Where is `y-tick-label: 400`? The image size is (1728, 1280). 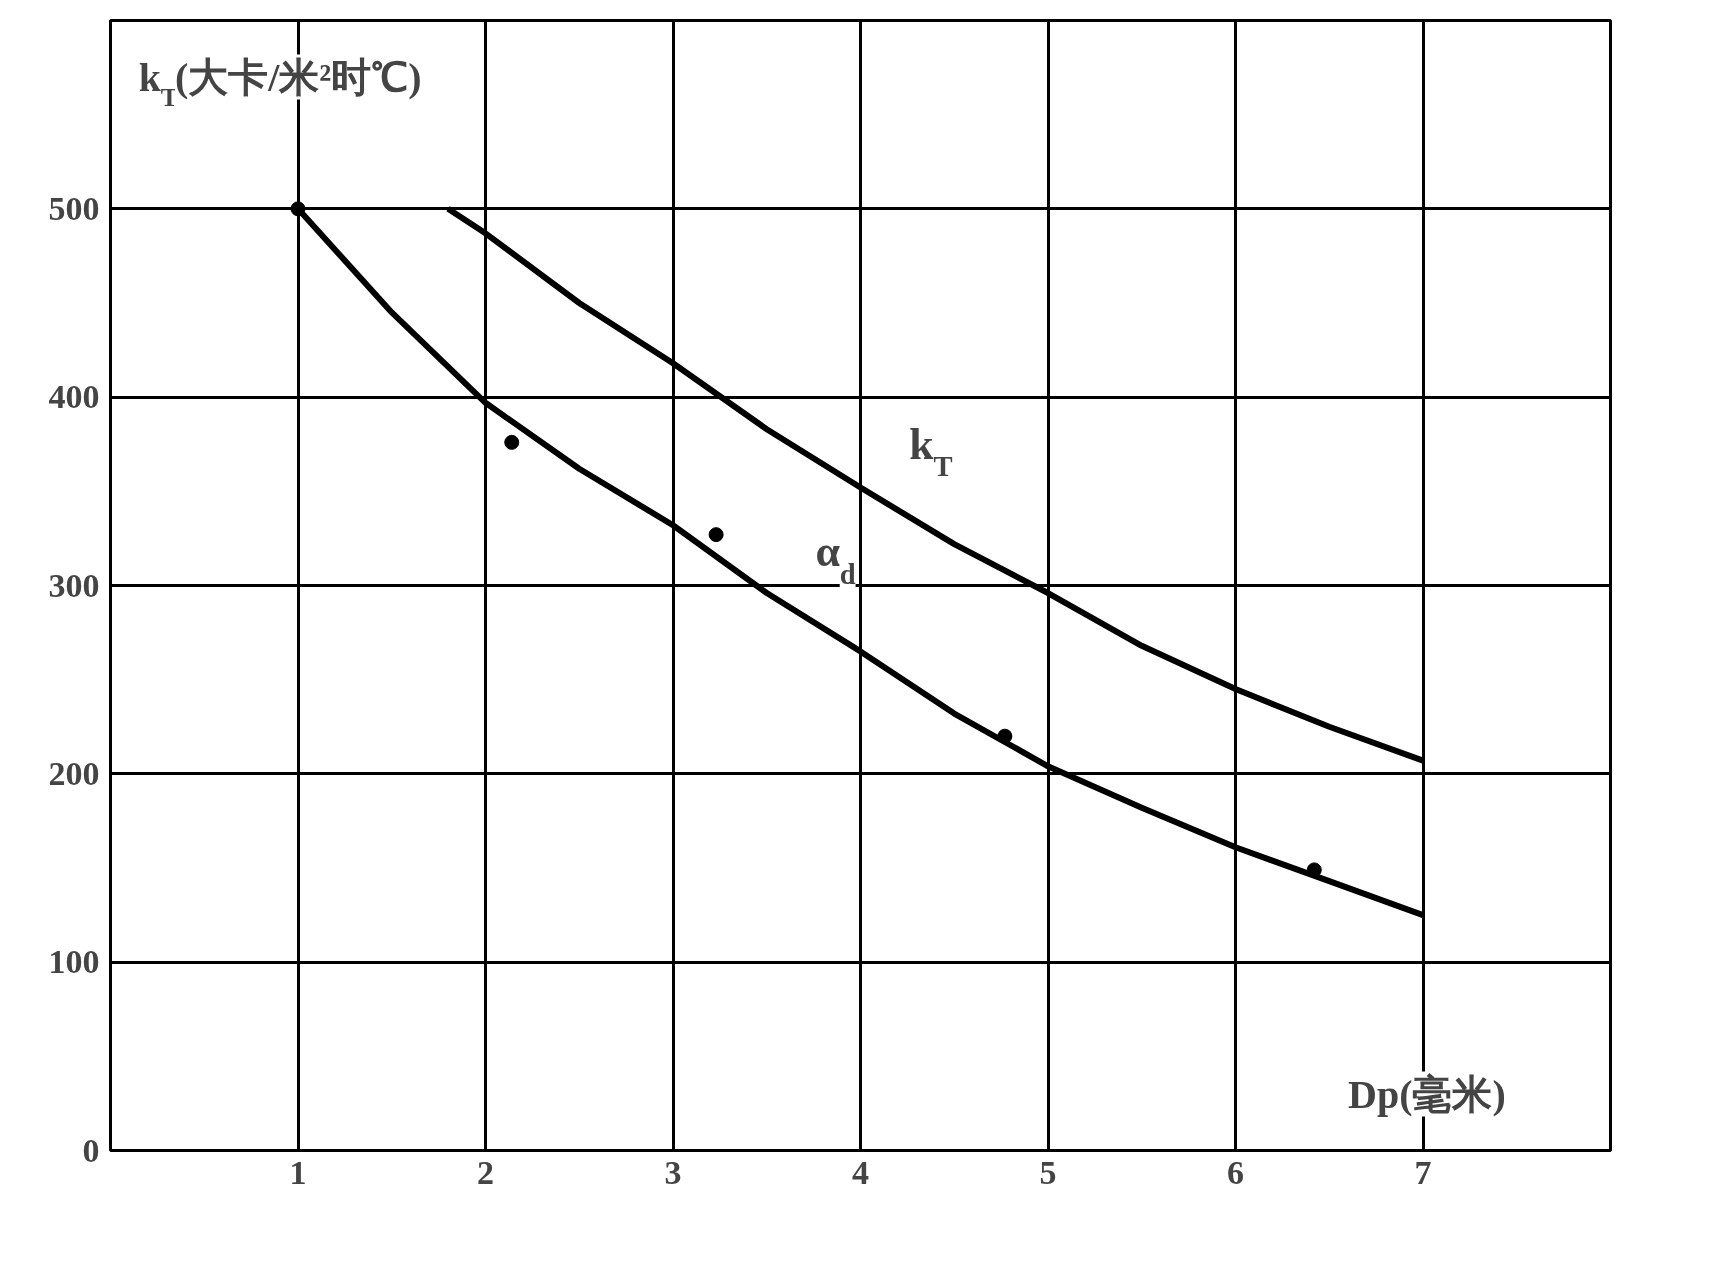 y-tick-label: 400 is located at coordinates (74, 397).